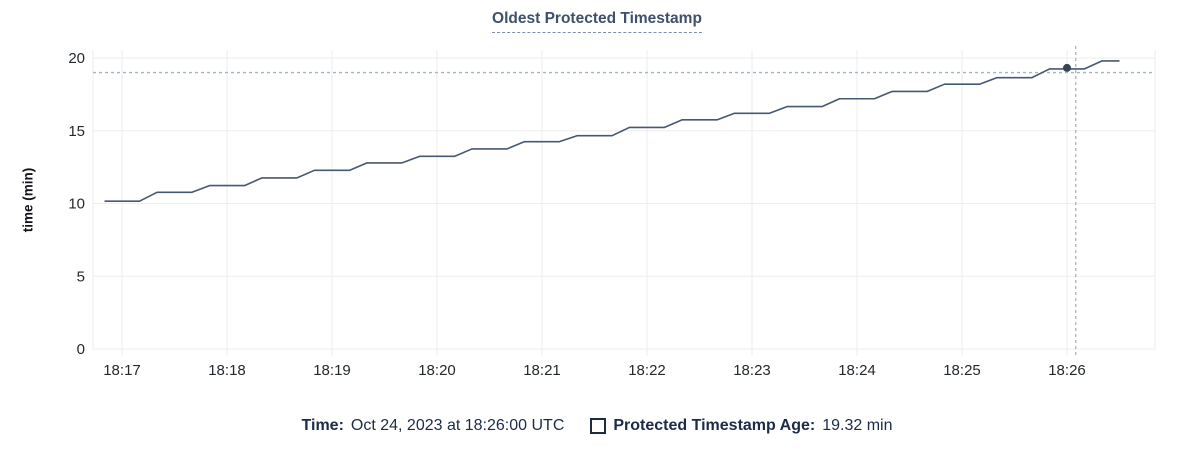 This screenshot has width=1194, height=466. What do you see at coordinates (752, 370) in the screenshot?
I see `x-tick-label: 18:23` at bounding box center [752, 370].